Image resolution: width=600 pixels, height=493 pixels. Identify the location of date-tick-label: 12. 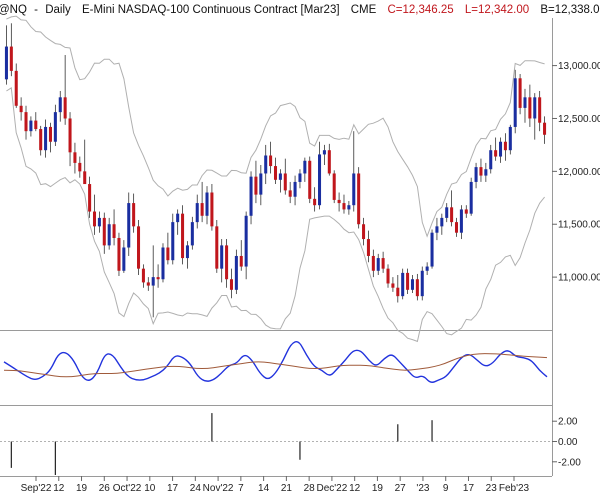
(59, 488).